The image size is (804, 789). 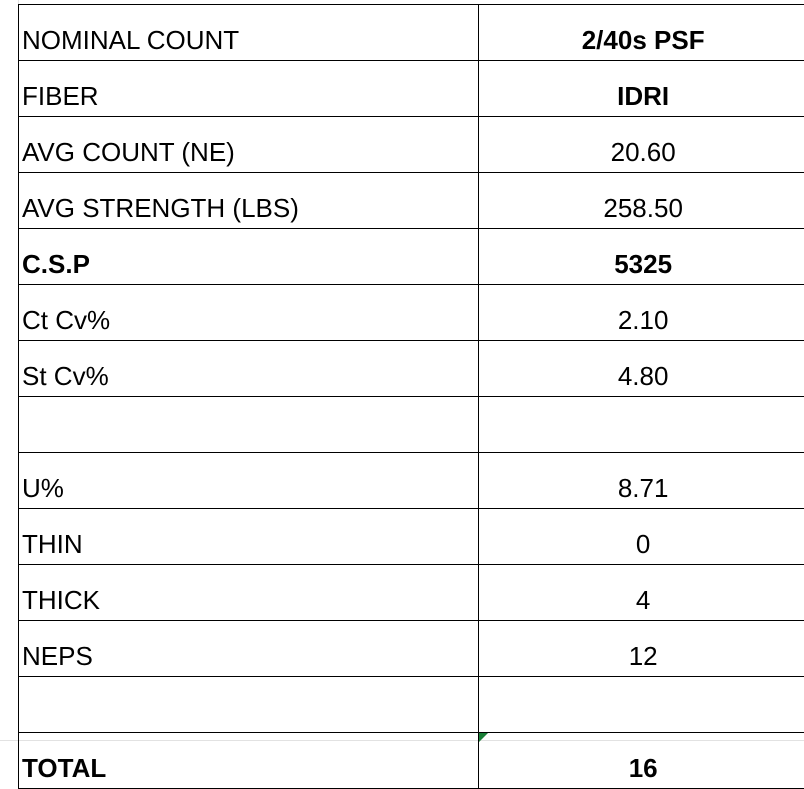 What do you see at coordinates (43, 488) in the screenshot?
I see `row-label: U%` at bounding box center [43, 488].